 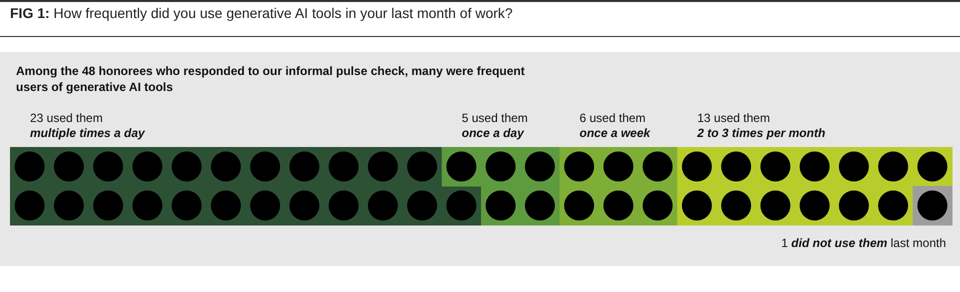 What do you see at coordinates (271, 79) in the screenshot?
I see `text: Among the 48 honorees who responded to our informal pulse check, many were frequent users of generative AI tools` at bounding box center [271, 79].